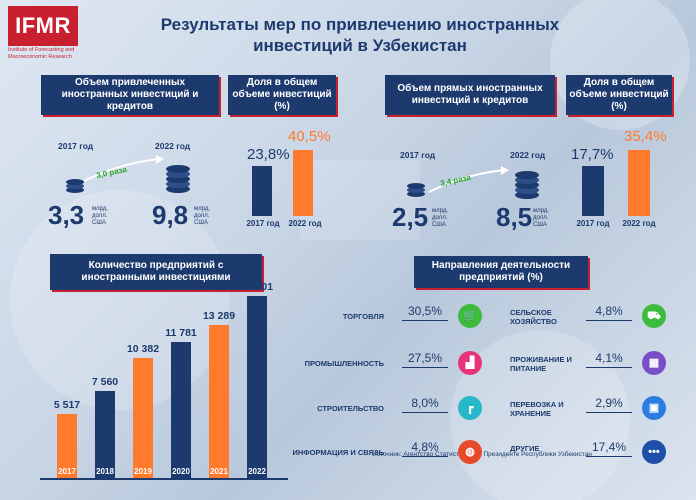 The image size is (696, 500). I want to click on hotel-icon: ▦, so click(654, 363).